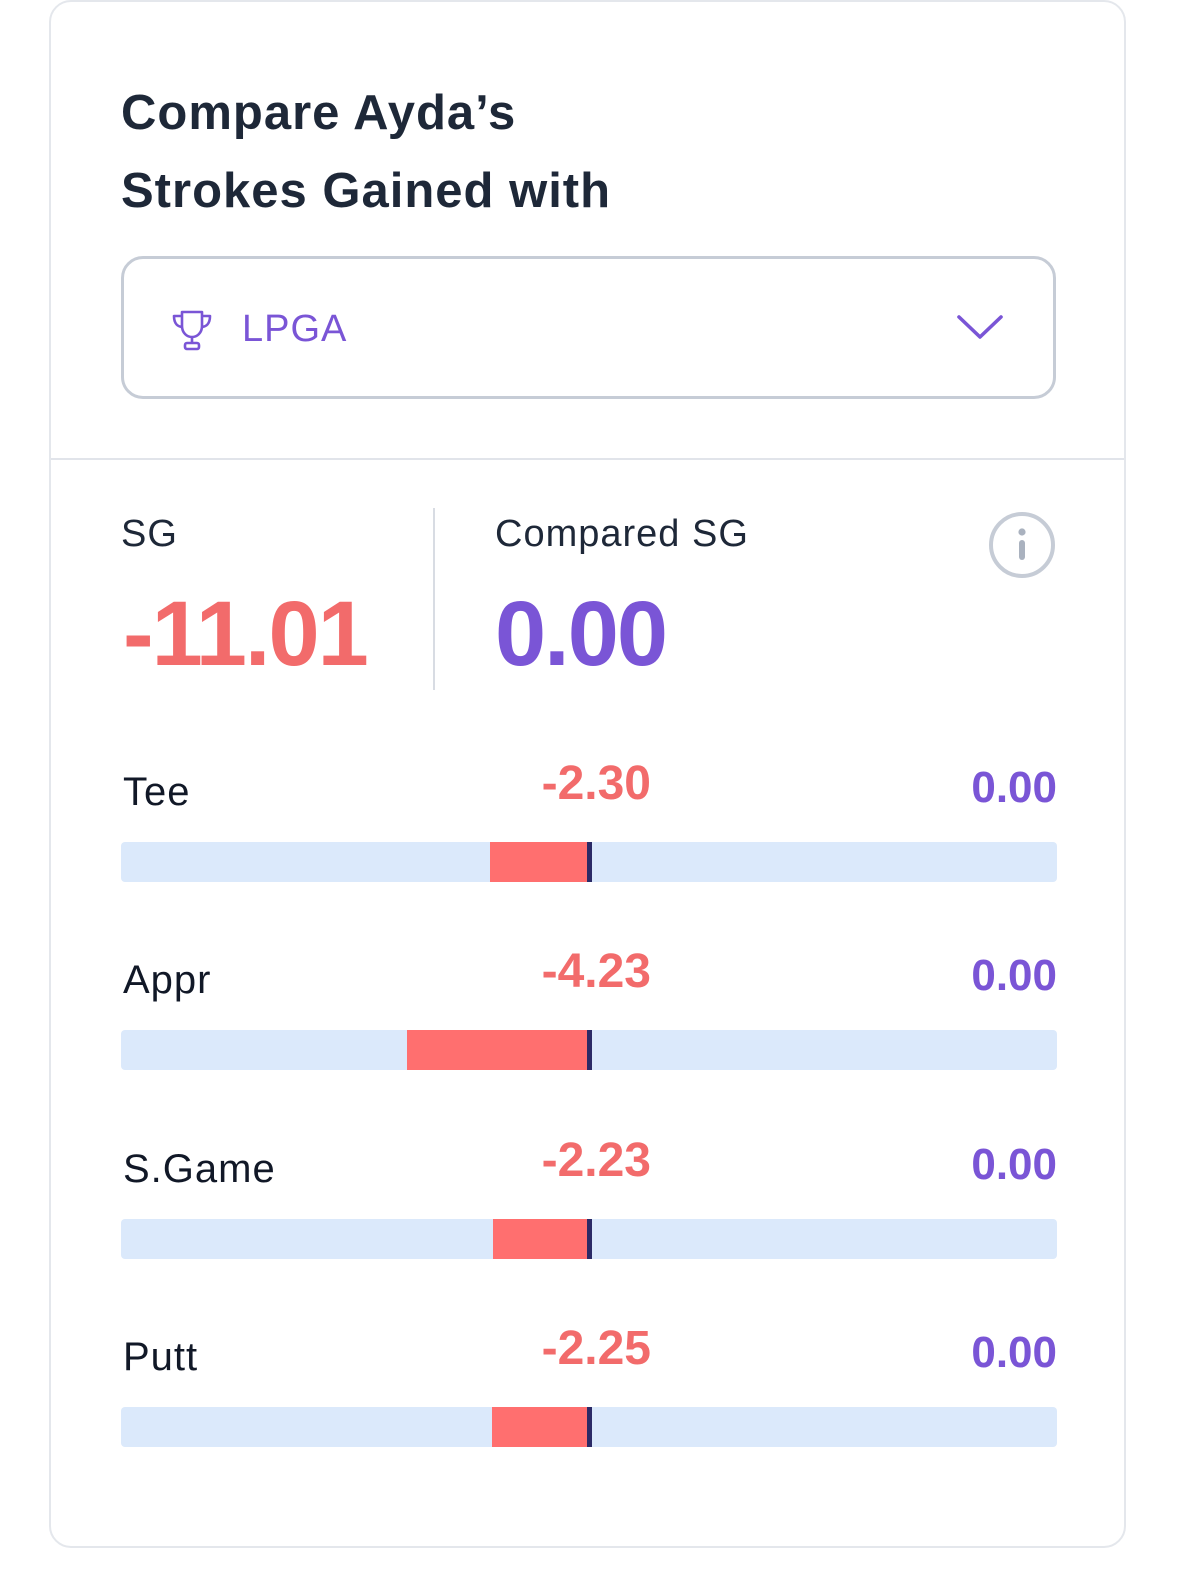  What do you see at coordinates (167, 980) in the screenshot?
I see `category-label: Appr` at bounding box center [167, 980].